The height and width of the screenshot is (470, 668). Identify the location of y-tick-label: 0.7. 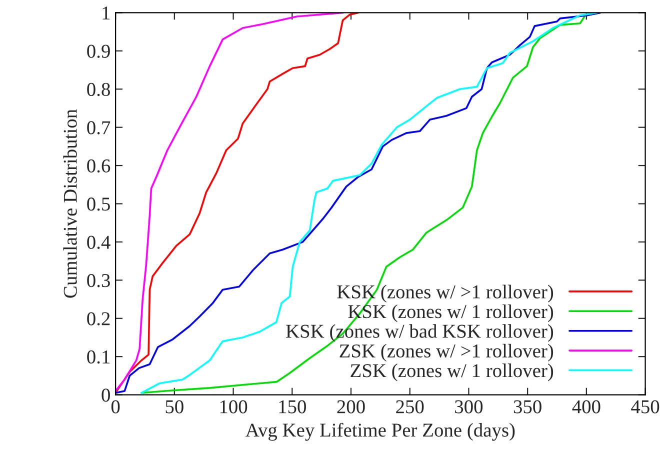
(98, 127).